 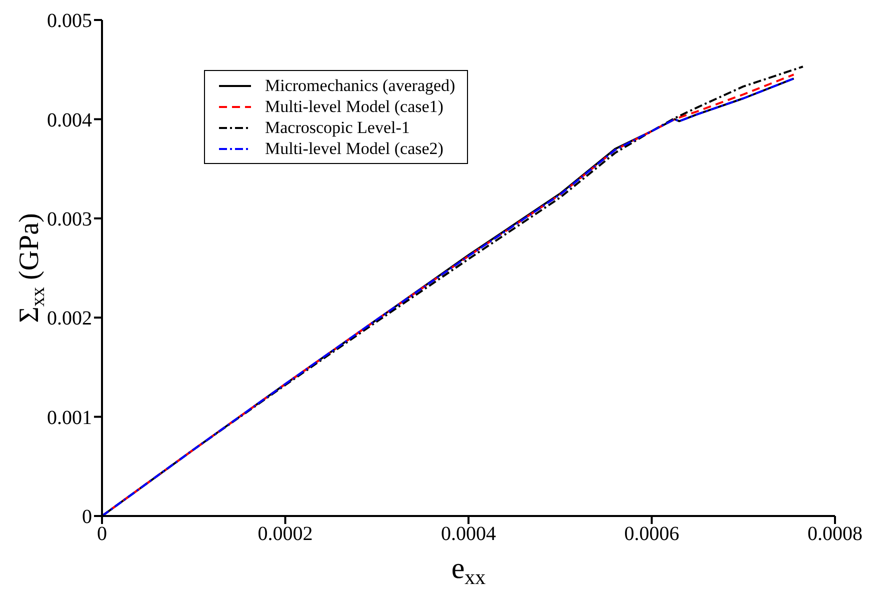 I want to click on legend-label: Macroscopic Level-1, so click(x=337, y=127).